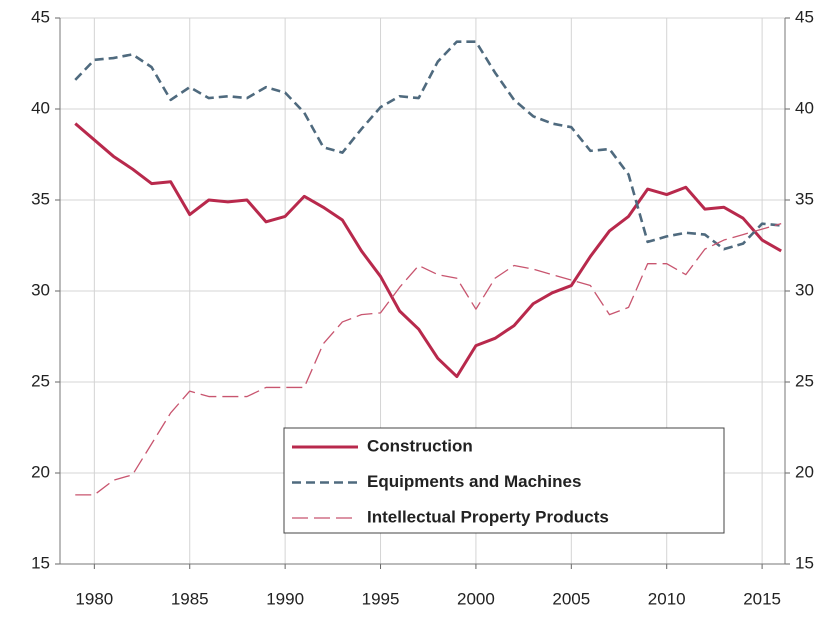  Describe the element at coordinates (40, 289) in the screenshot. I see `y-tick-label: 30` at that location.